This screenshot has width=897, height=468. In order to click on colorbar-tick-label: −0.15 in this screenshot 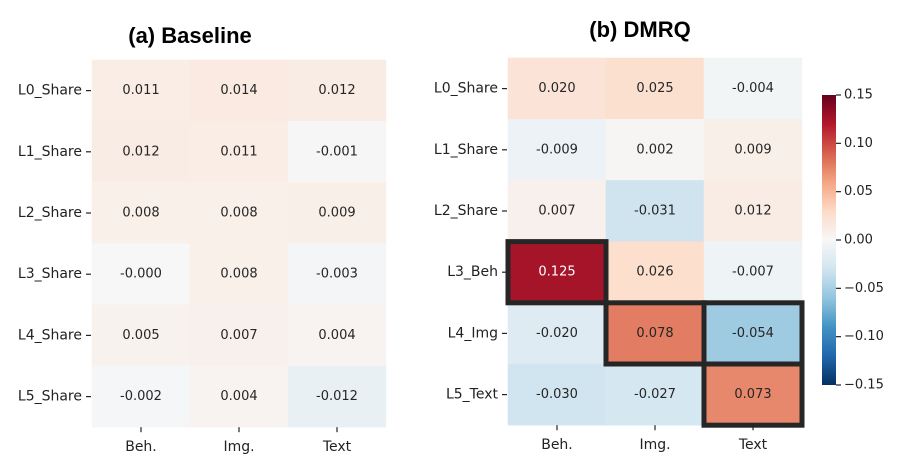, I will do `click(864, 385)`.